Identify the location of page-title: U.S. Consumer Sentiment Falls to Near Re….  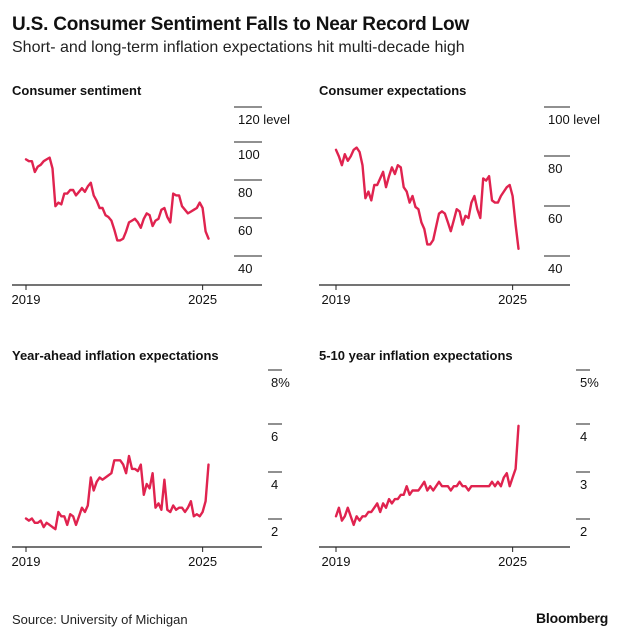
(241, 24).